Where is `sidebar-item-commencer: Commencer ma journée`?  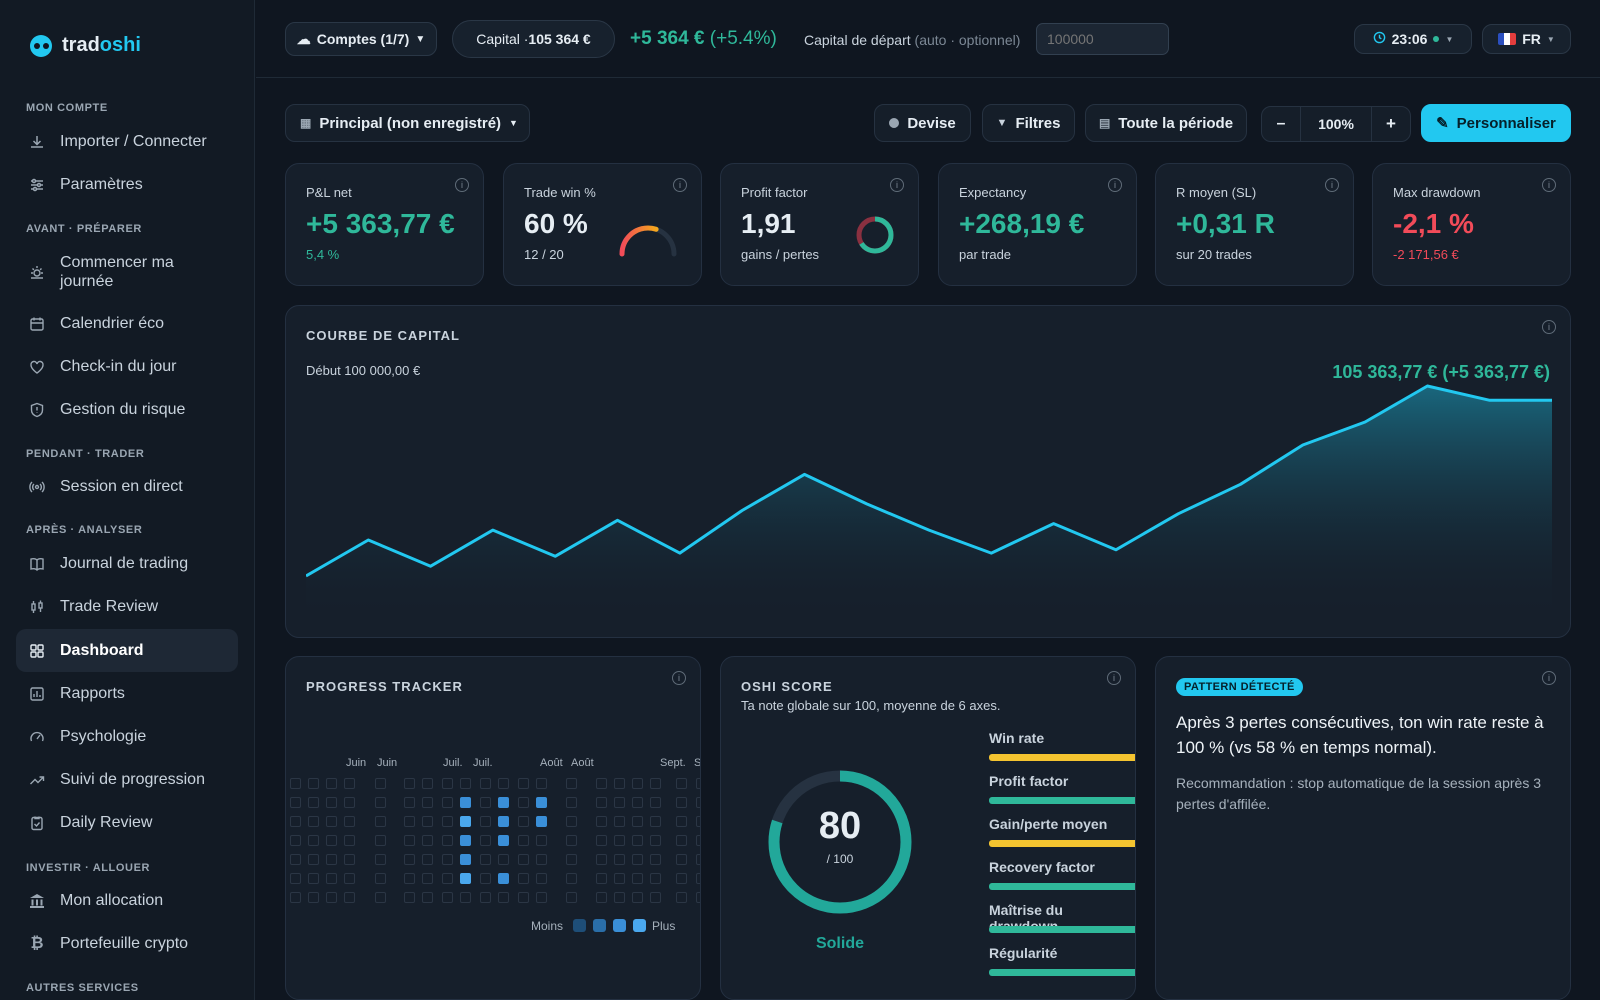
sidebar-item-commencer: Commencer ma journée is located at coordinates (127, 272).